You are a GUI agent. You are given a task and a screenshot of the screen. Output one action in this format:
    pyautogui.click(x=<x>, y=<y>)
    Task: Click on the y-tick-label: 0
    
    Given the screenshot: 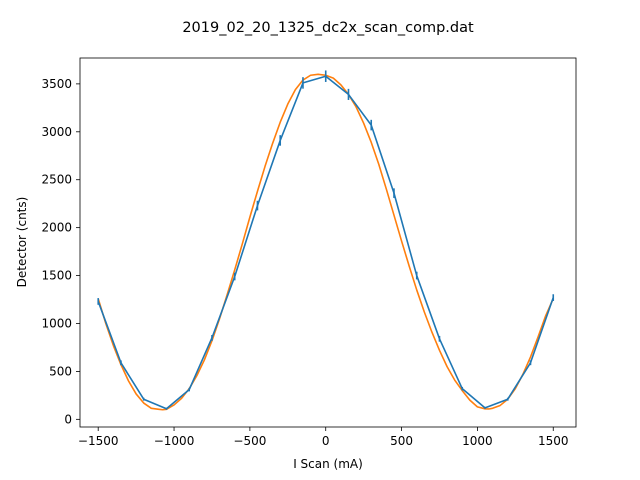 What is the action you would take?
    pyautogui.click(x=68, y=419)
    